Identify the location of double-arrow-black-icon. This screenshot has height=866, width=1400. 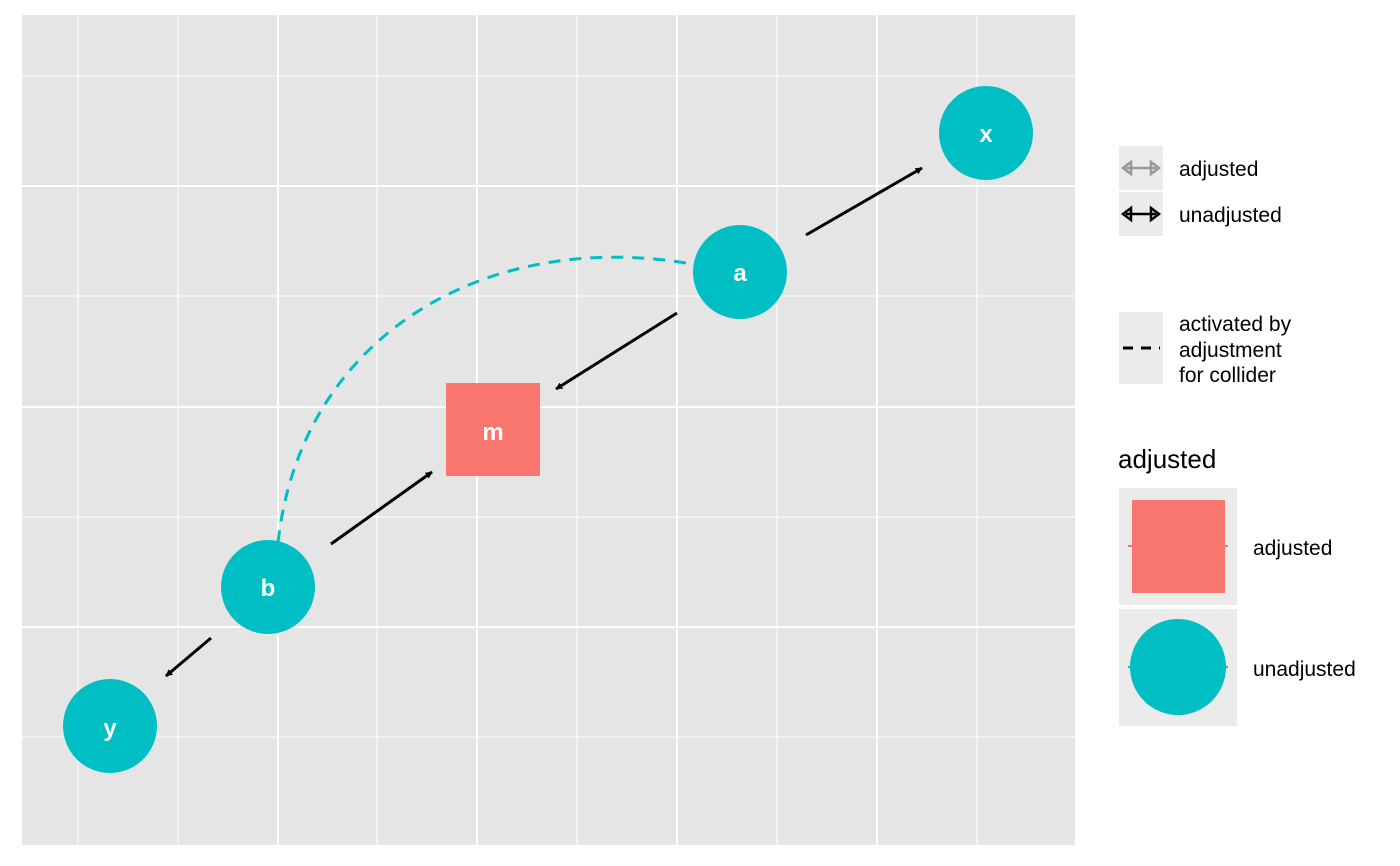
(1141, 214).